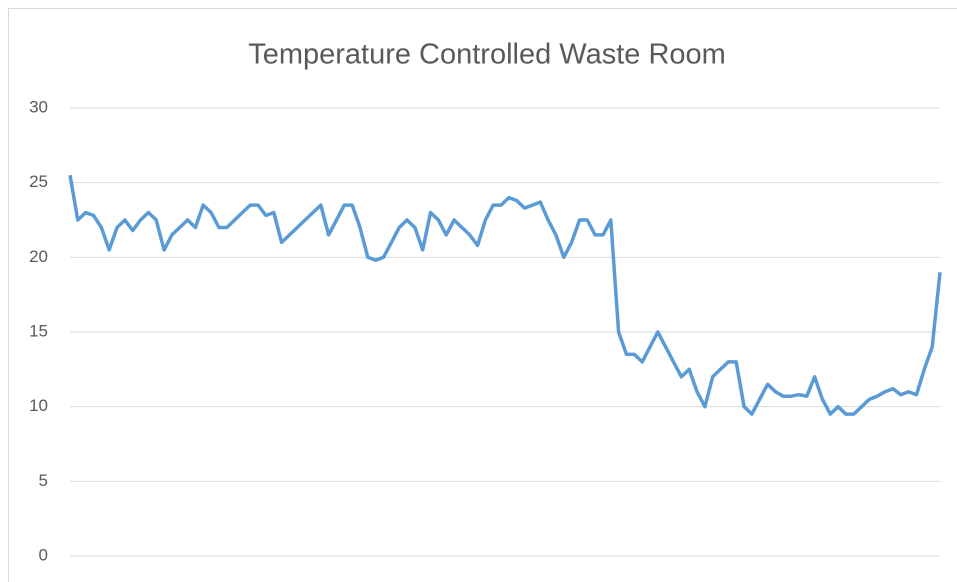 The width and height of the screenshot is (957, 582). I want to click on y-tick-label: 10, so click(38, 405).